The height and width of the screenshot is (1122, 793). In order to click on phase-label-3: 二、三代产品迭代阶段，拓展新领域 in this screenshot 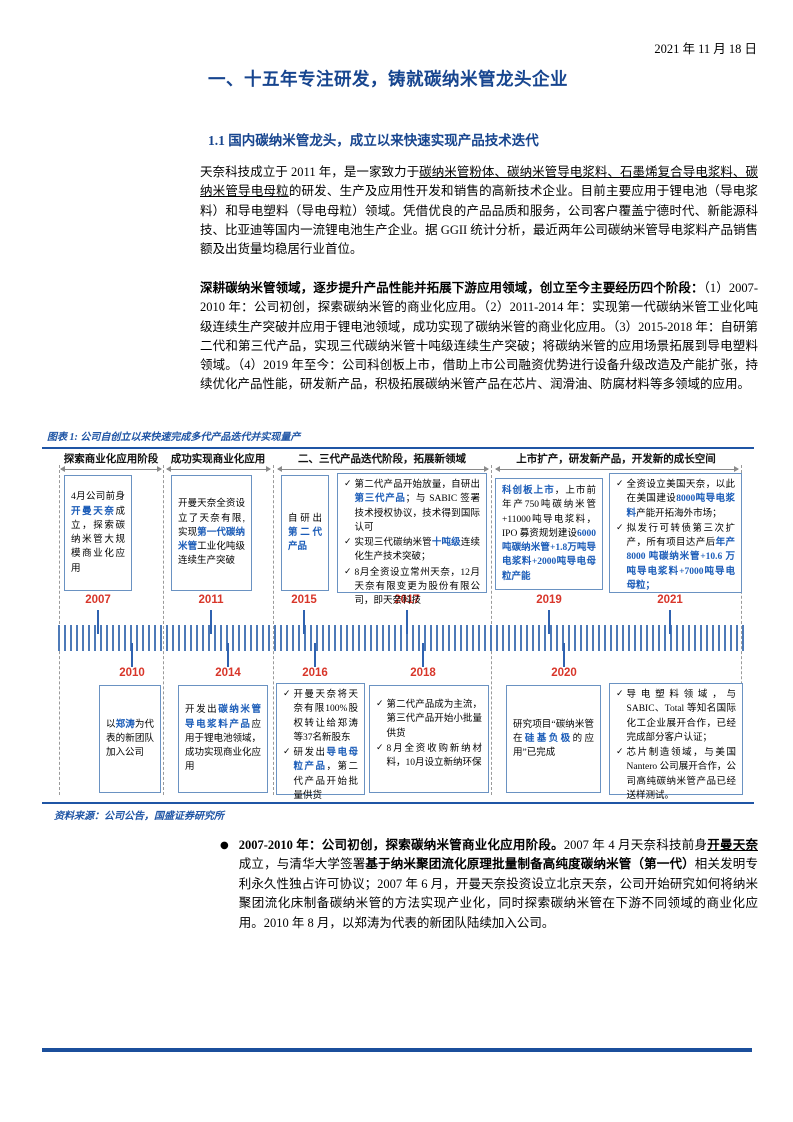, I will do `click(382, 459)`.